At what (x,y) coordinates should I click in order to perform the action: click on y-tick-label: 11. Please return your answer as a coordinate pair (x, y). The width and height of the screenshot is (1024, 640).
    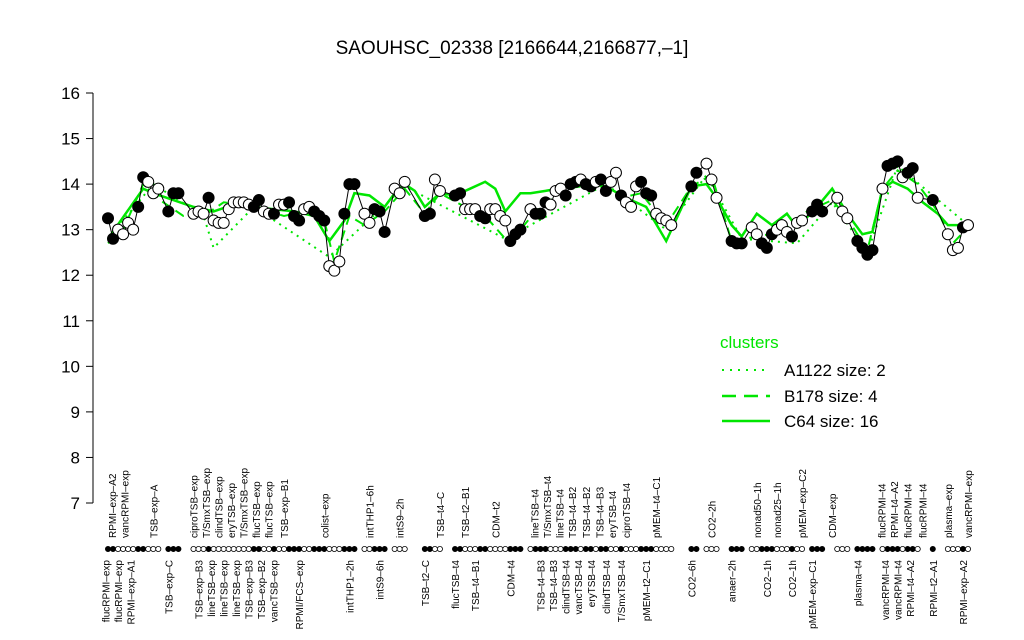
    Looking at the image, I should click on (71, 321).